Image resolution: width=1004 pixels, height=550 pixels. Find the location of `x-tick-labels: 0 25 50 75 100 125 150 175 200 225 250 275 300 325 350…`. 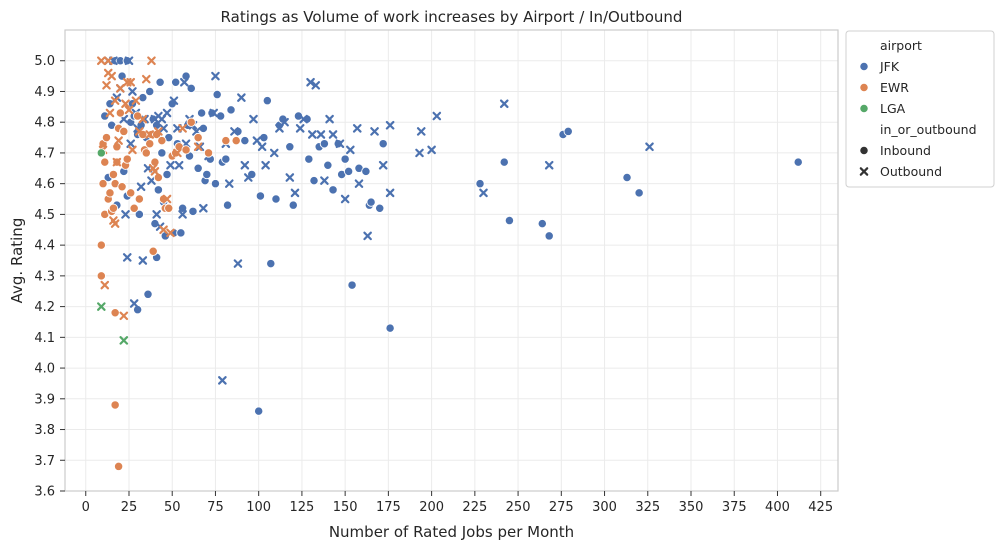

x-tick-labels: 0 25 50 75 100 125 150 175 200 225 250 275 300 325 350… is located at coordinates (457, 503).